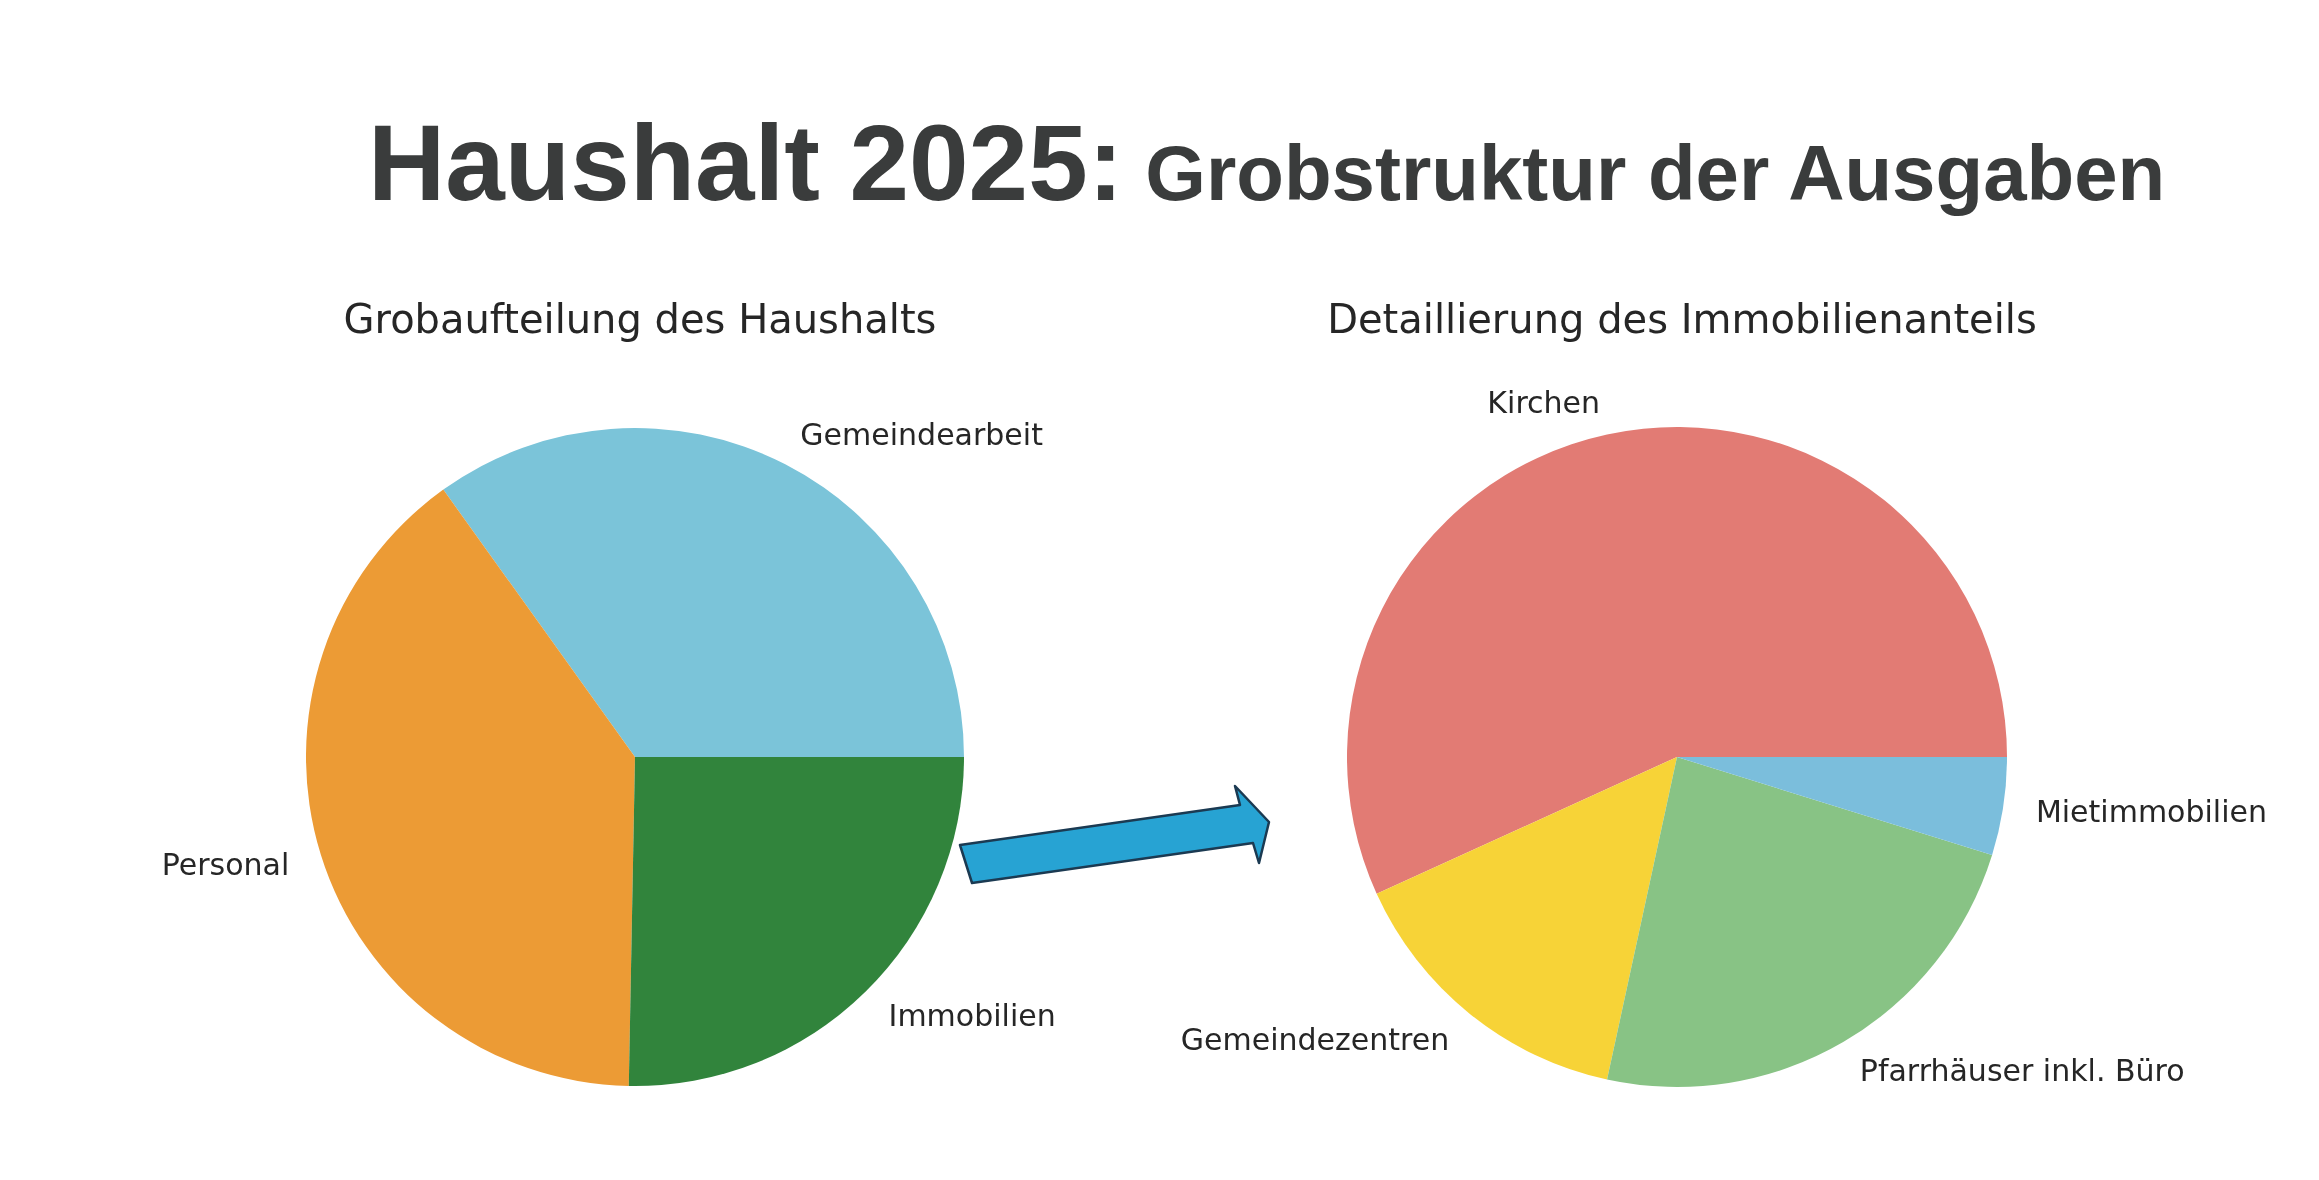  Describe the element at coordinates (2151, 812) in the screenshot. I see `slice-label: Mietimmobilien` at that location.